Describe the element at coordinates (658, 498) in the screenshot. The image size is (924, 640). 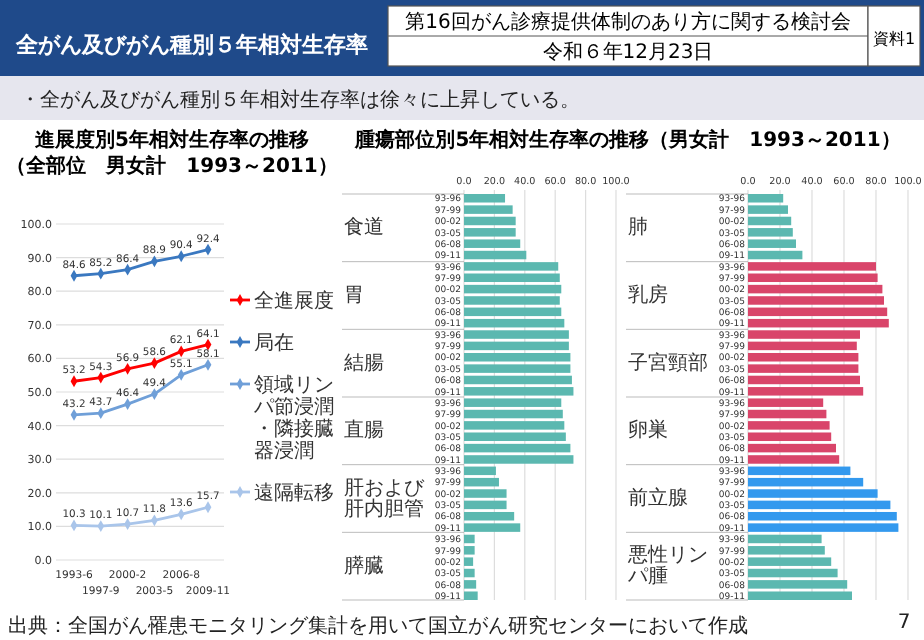
I see `text: 前立腺` at that location.